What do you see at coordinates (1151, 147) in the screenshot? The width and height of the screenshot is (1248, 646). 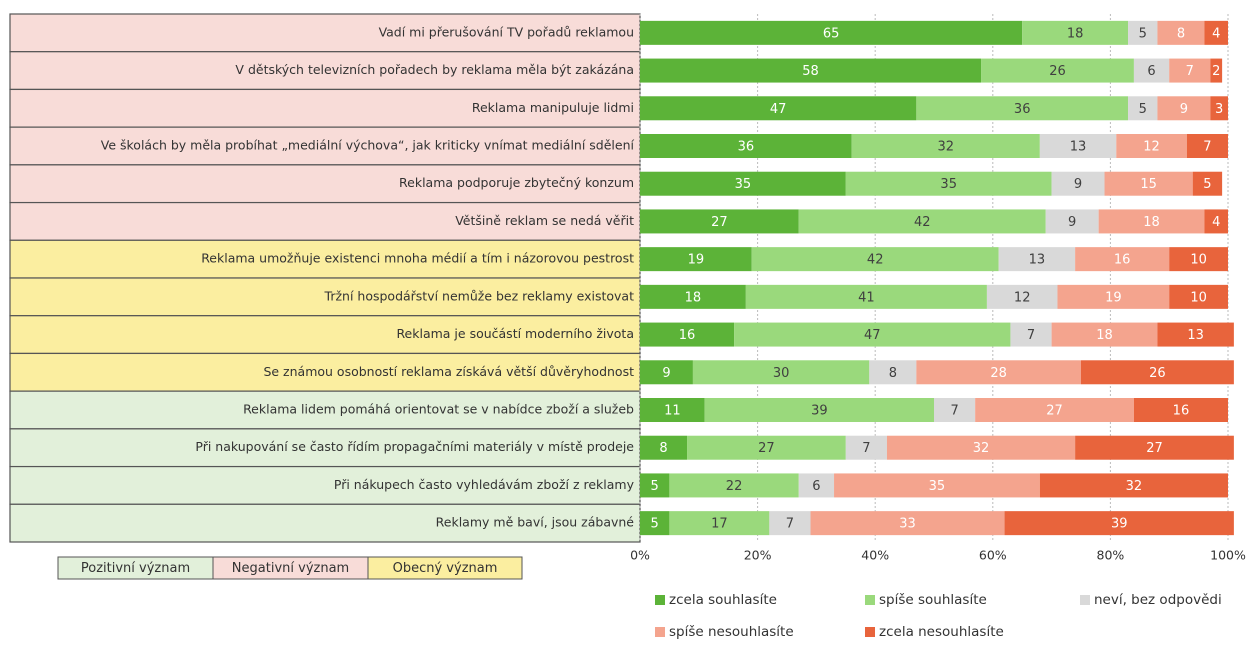 I see `value-label: 12` at bounding box center [1151, 147].